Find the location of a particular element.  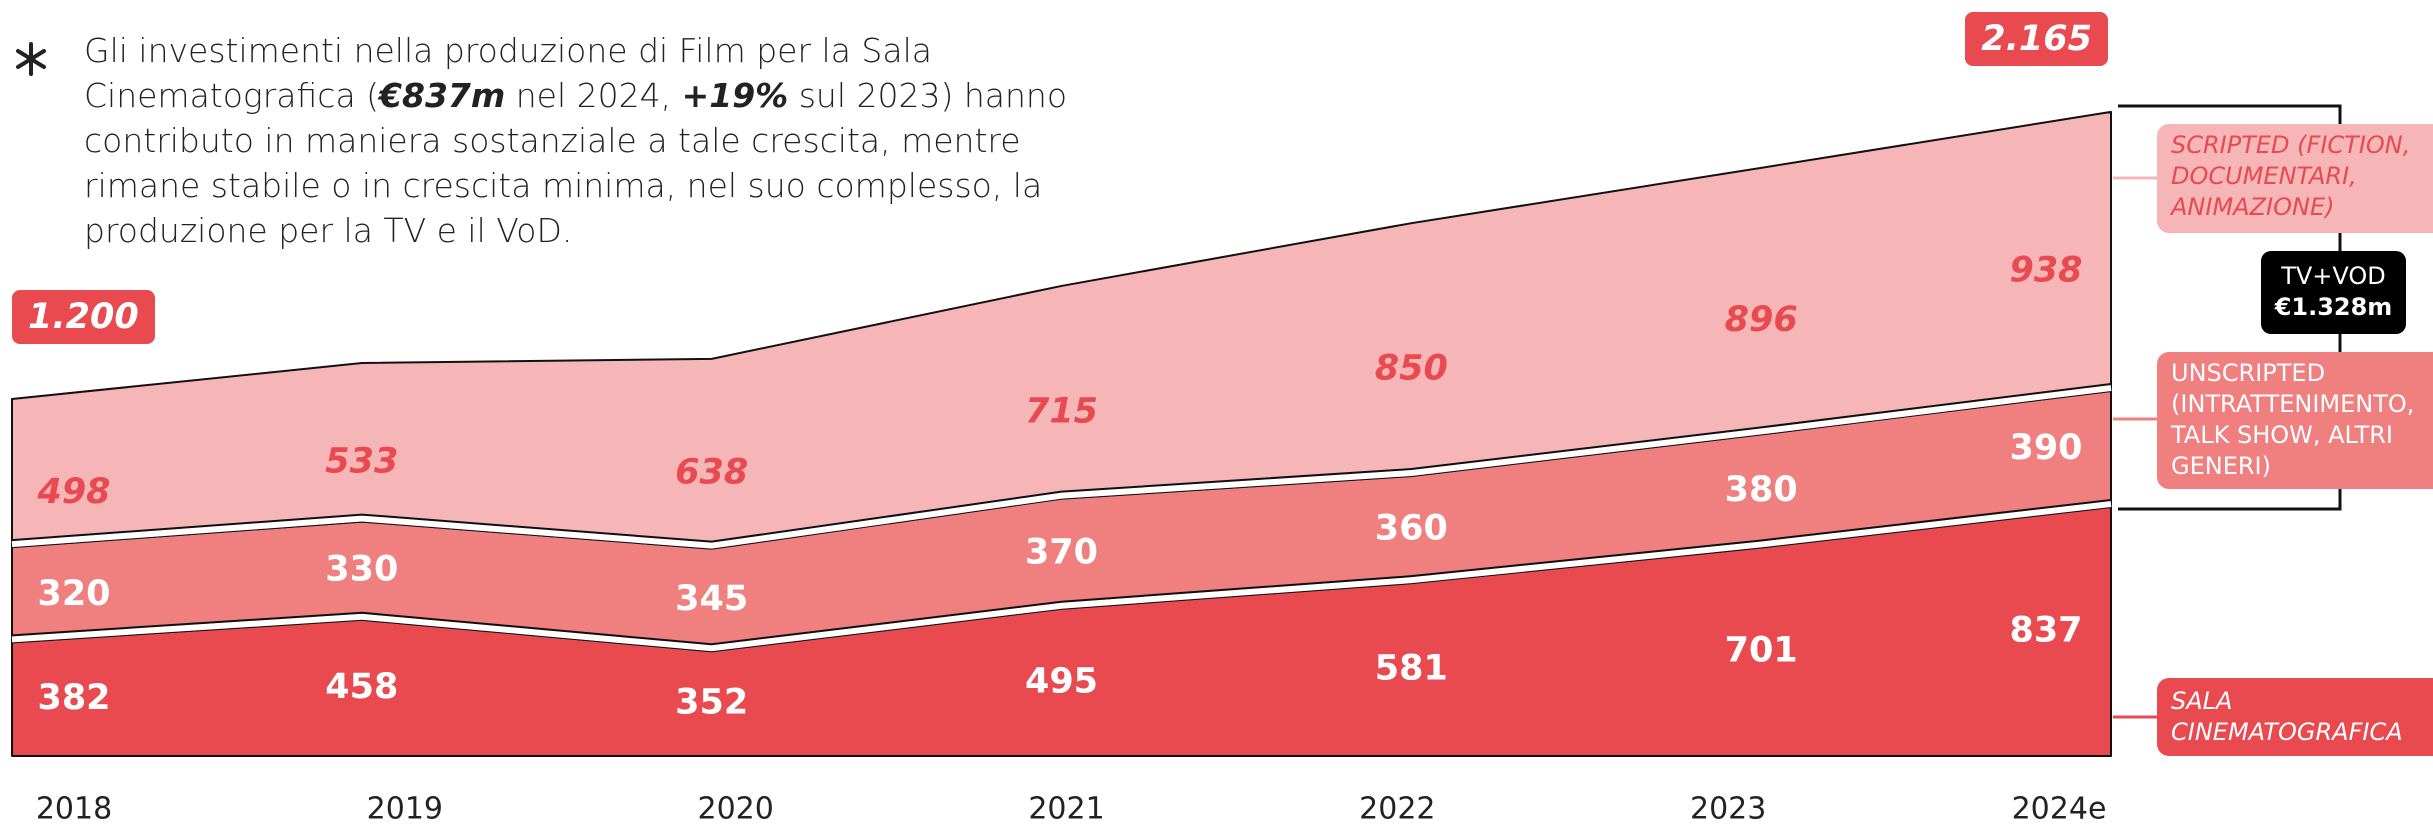

value-label: 533 is located at coordinates (361, 461).